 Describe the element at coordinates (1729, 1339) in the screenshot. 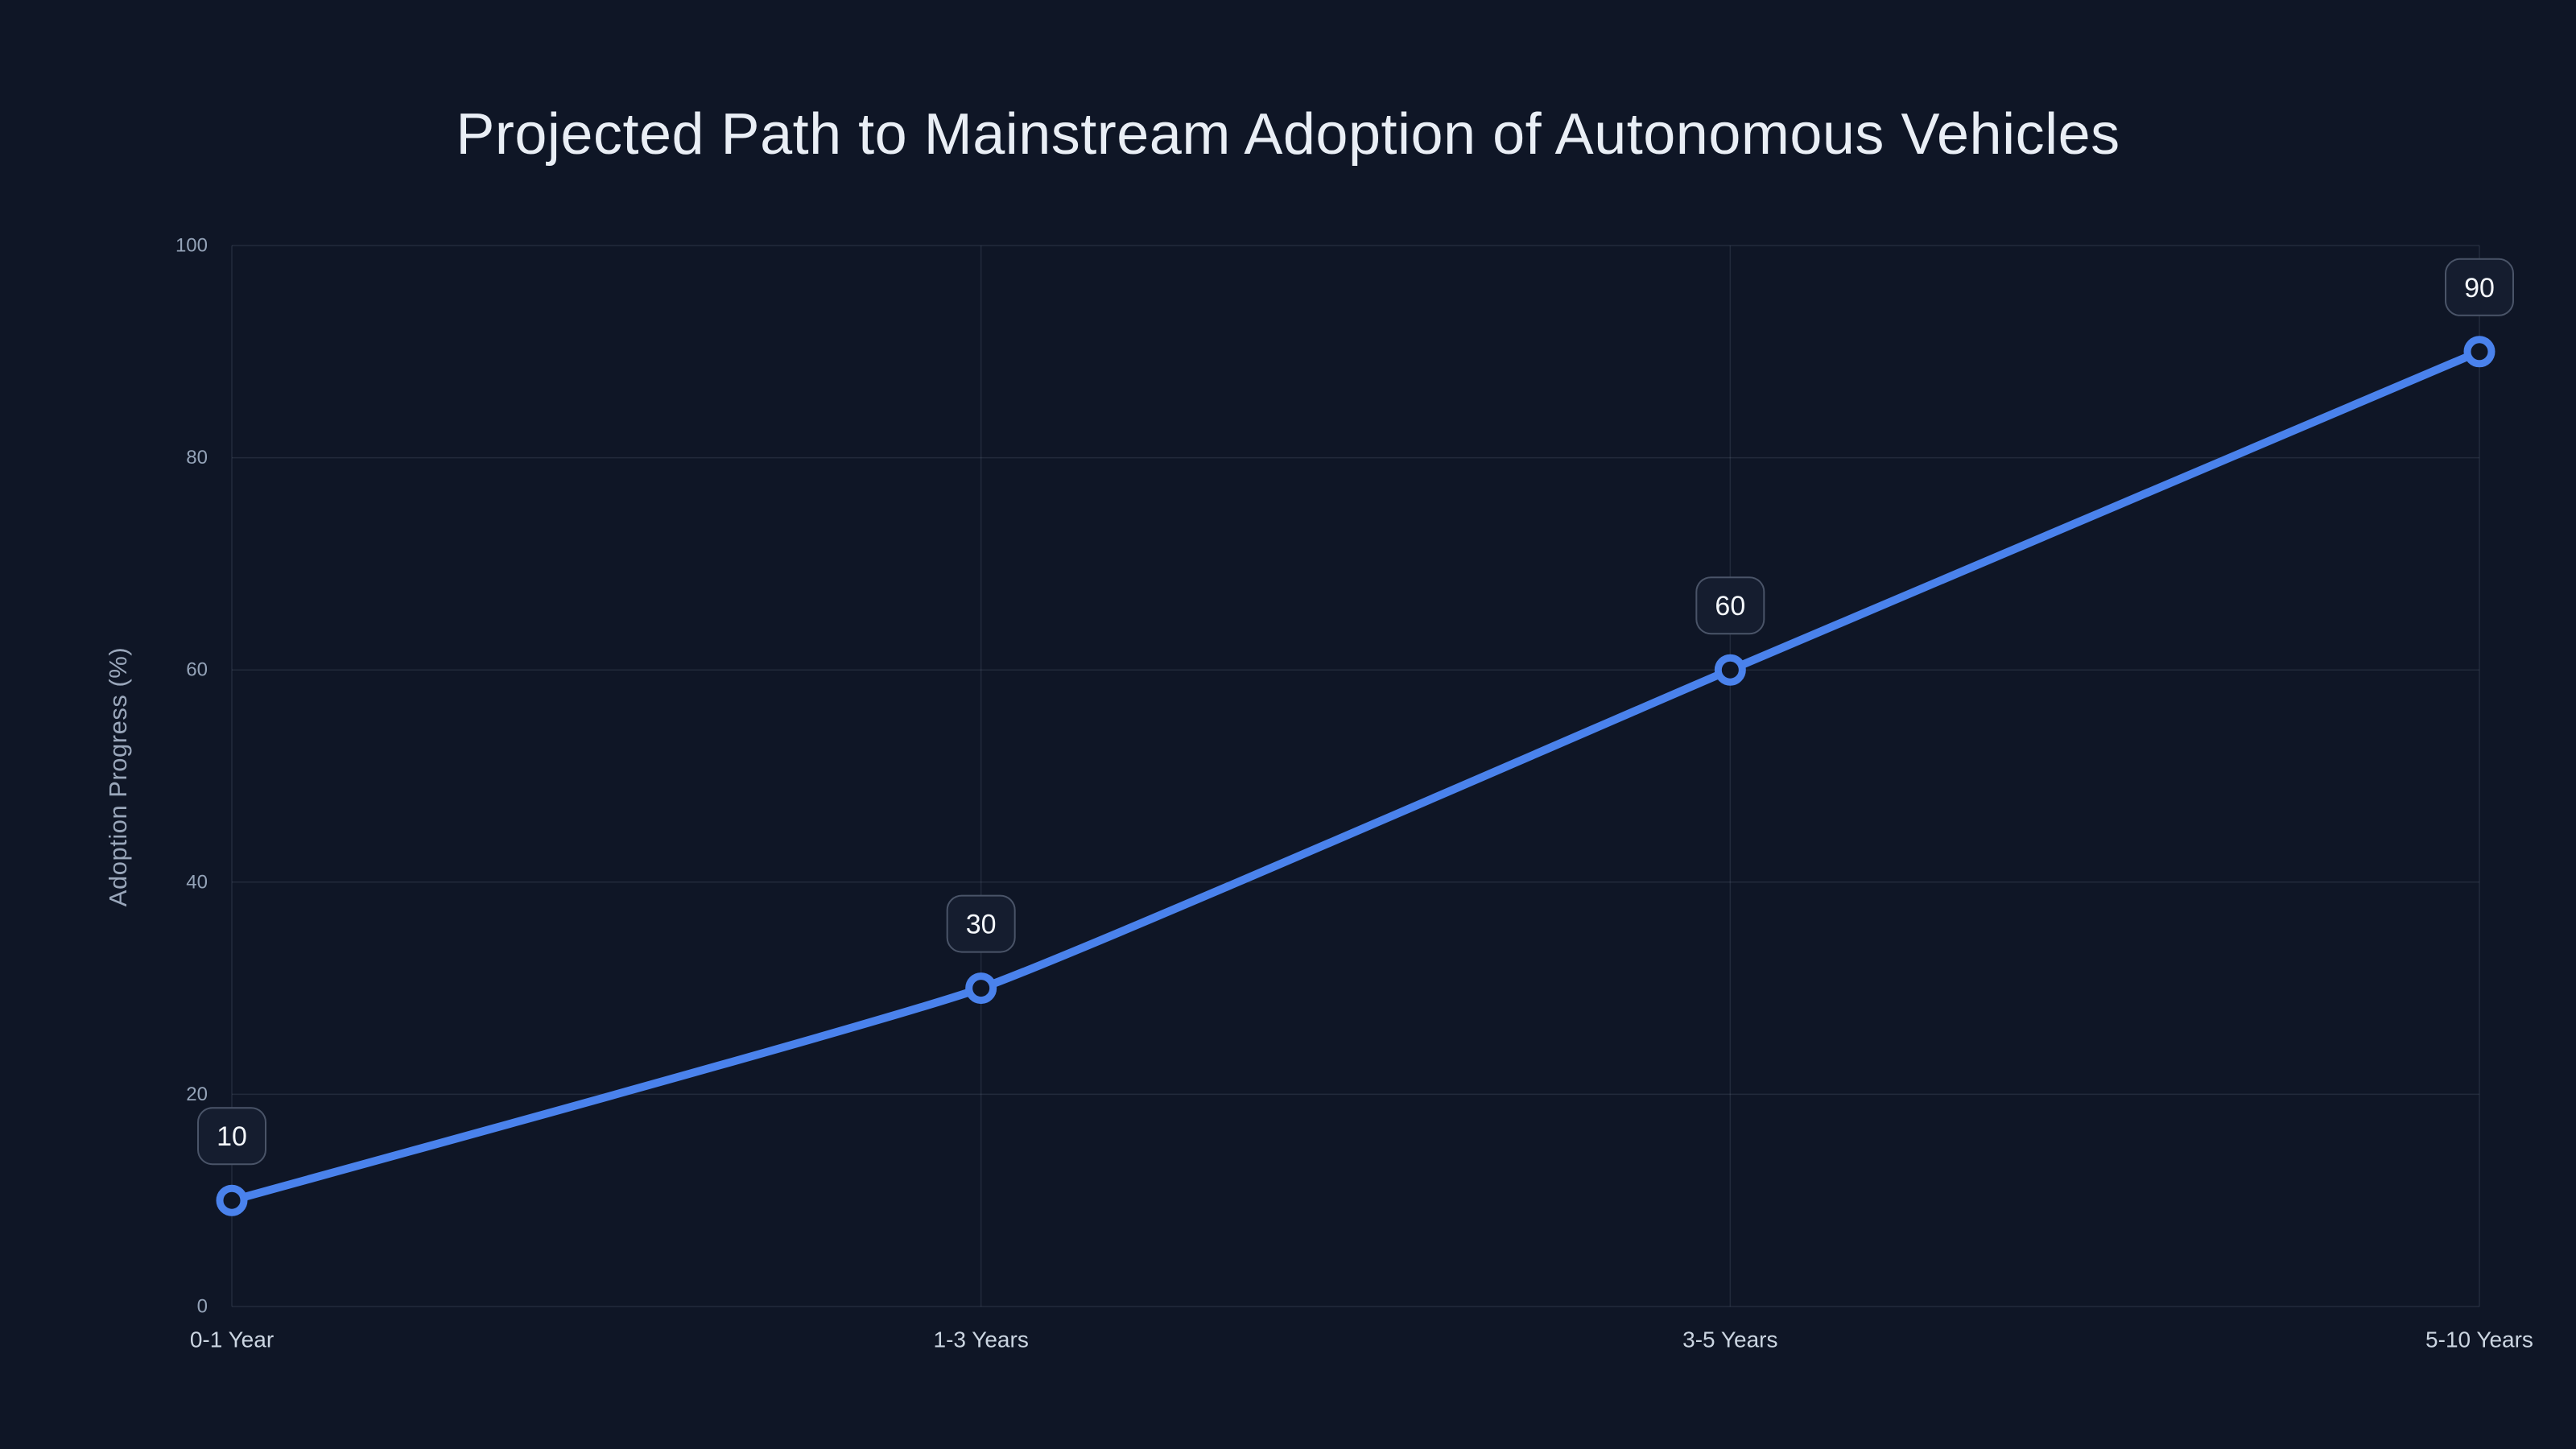

I see `x-tick-label: 3-5 Years` at that location.